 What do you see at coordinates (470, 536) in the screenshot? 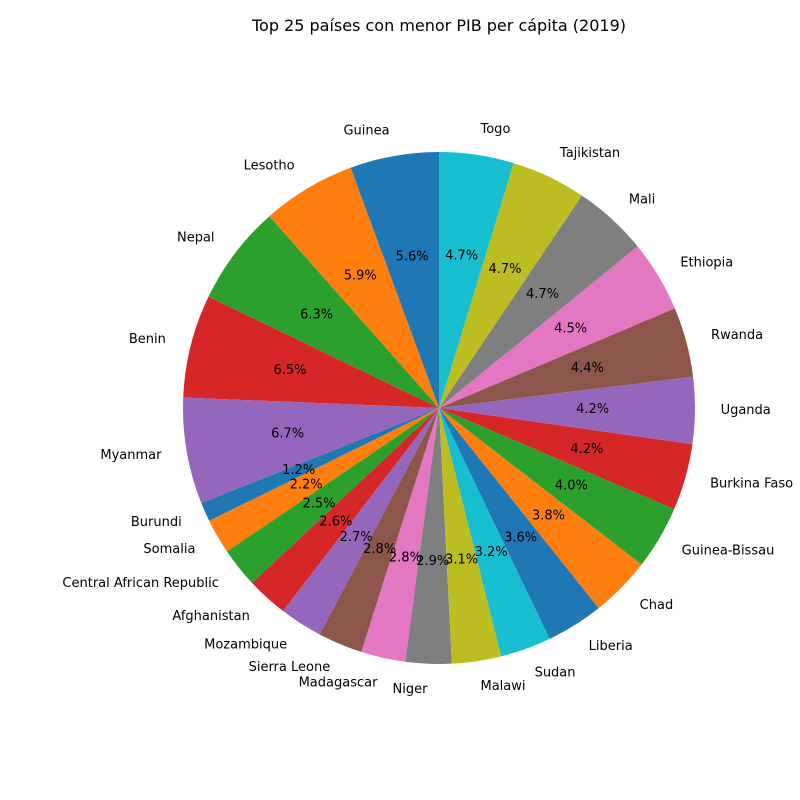
I see `slice-malawi` at bounding box center [470, 536].